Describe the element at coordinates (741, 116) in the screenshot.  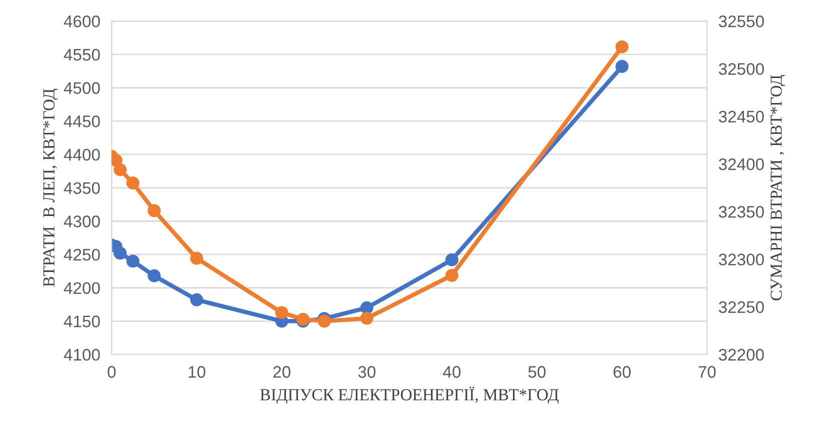
I see `y2-tick-label: 32450` at that location.